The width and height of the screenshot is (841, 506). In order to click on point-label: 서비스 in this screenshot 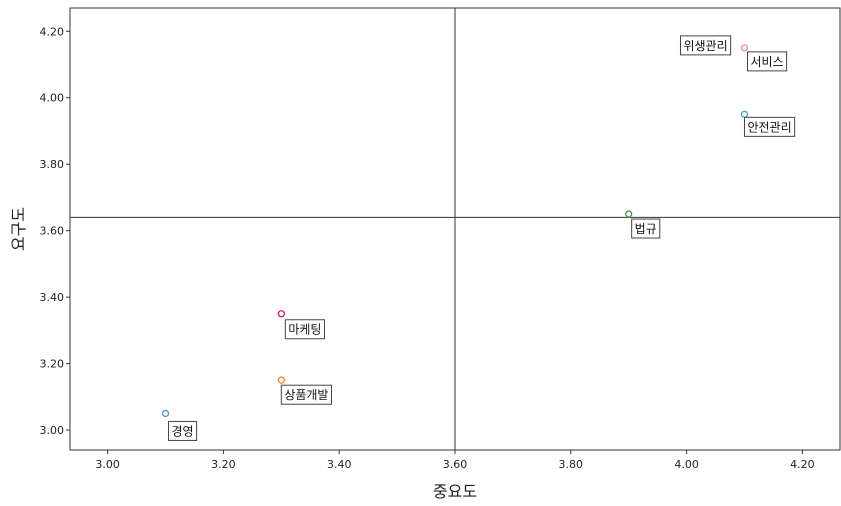, I will do `click(767, 61)`.